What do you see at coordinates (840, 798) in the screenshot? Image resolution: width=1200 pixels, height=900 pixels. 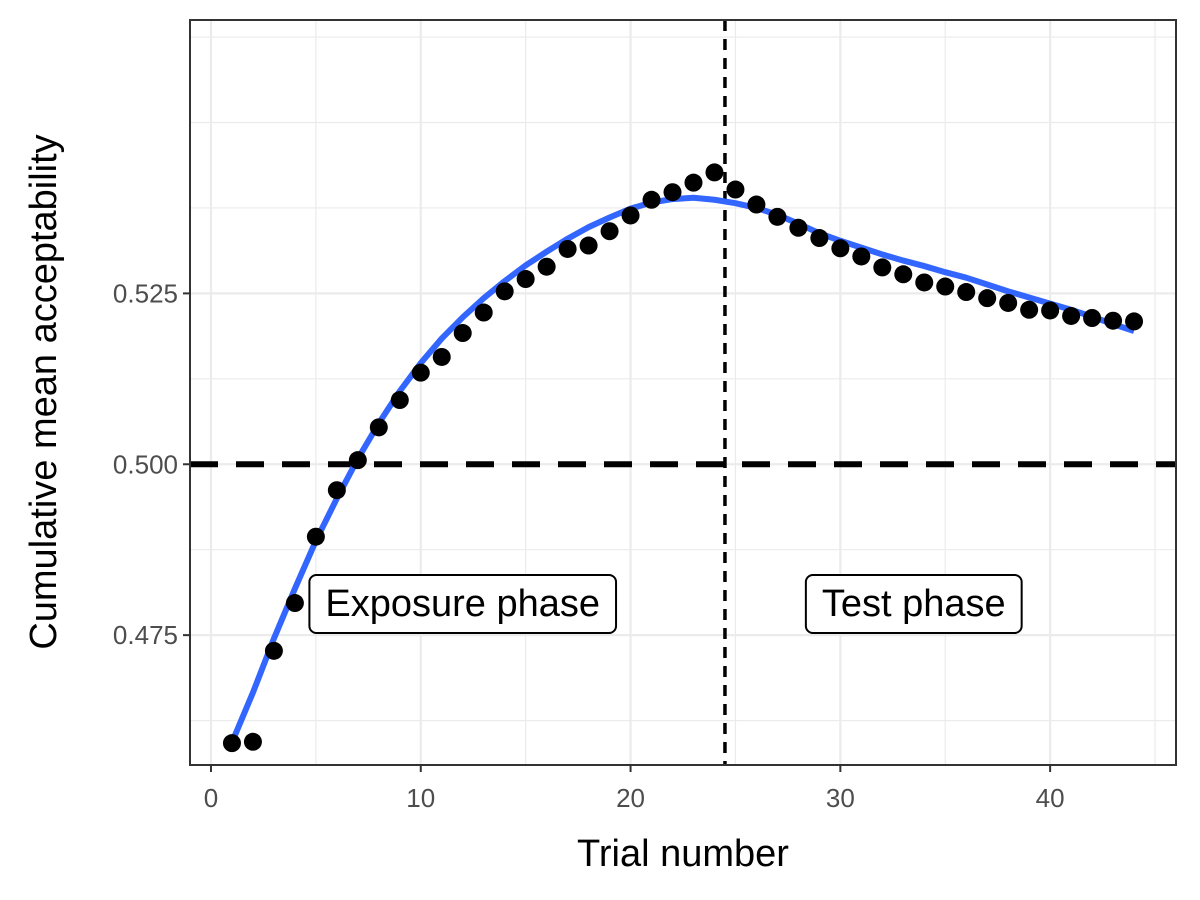 I see `x-tick-label: 30` at bounding box center [840, 798].